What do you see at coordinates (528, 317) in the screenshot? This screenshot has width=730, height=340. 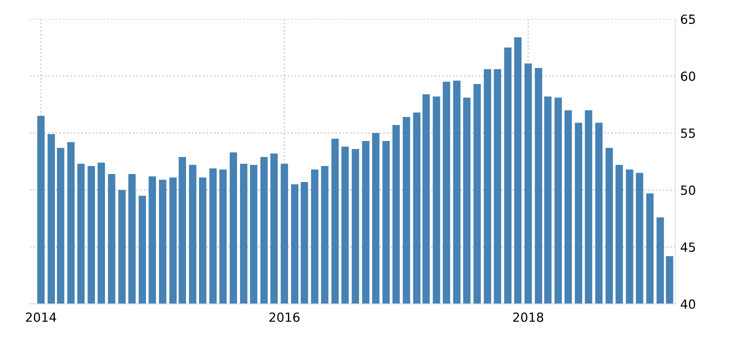 I see `x-tick-label: 2018` at bounding box center [528, 317].